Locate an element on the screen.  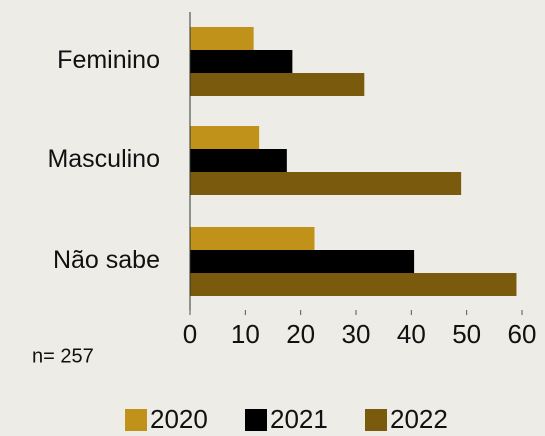
category-label: Masculino is located at coordinates (103, 159).